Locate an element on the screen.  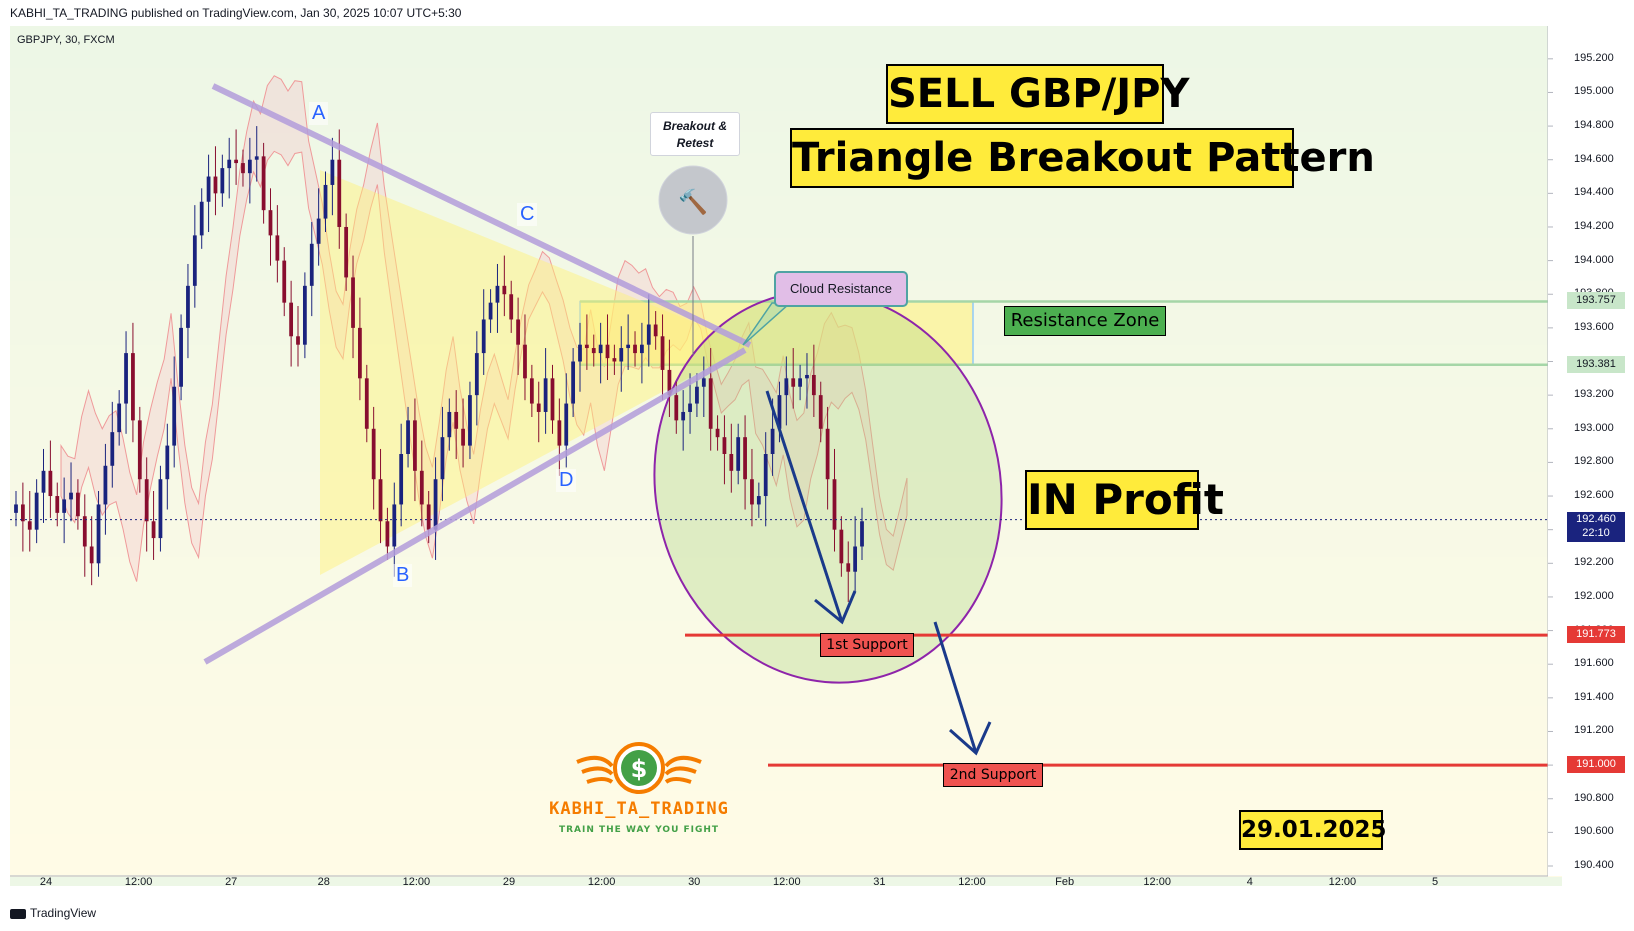
price-tick-label: 194.400 is located at coordinates (1594, 192).